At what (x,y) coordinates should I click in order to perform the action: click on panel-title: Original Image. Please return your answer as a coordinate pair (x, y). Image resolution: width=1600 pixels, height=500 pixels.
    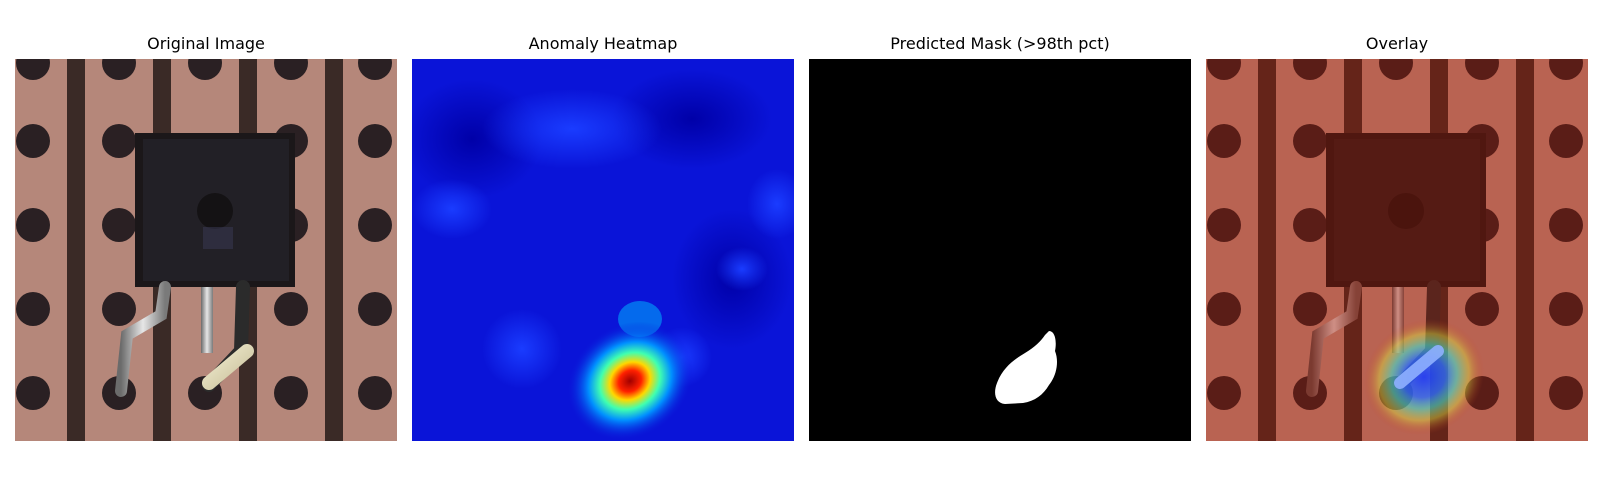
    Looking at the image, I should click on (206, 44).